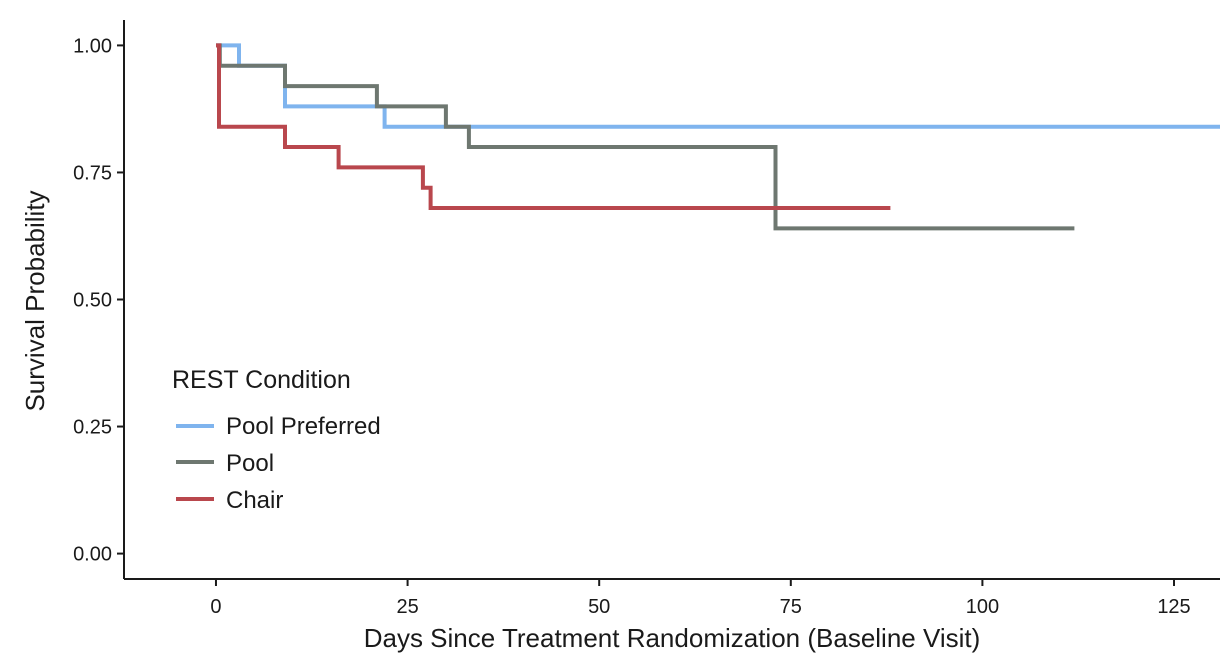  What do you see at coordinates (982, 607) in the screenshot?
I see `x-tick-label: 100` at bounding box center [982, 607].